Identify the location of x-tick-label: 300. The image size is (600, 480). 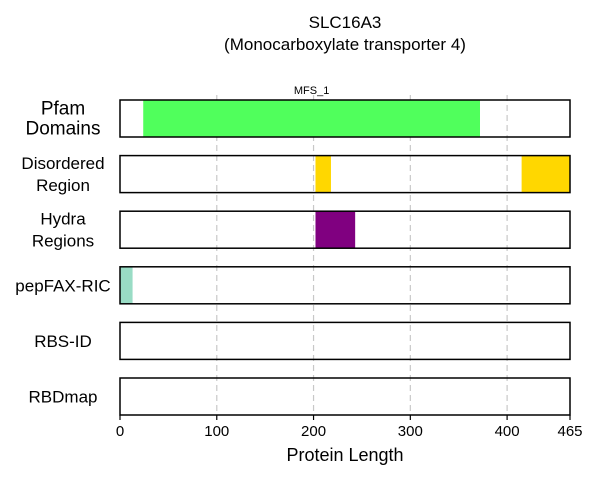
(410, 431).